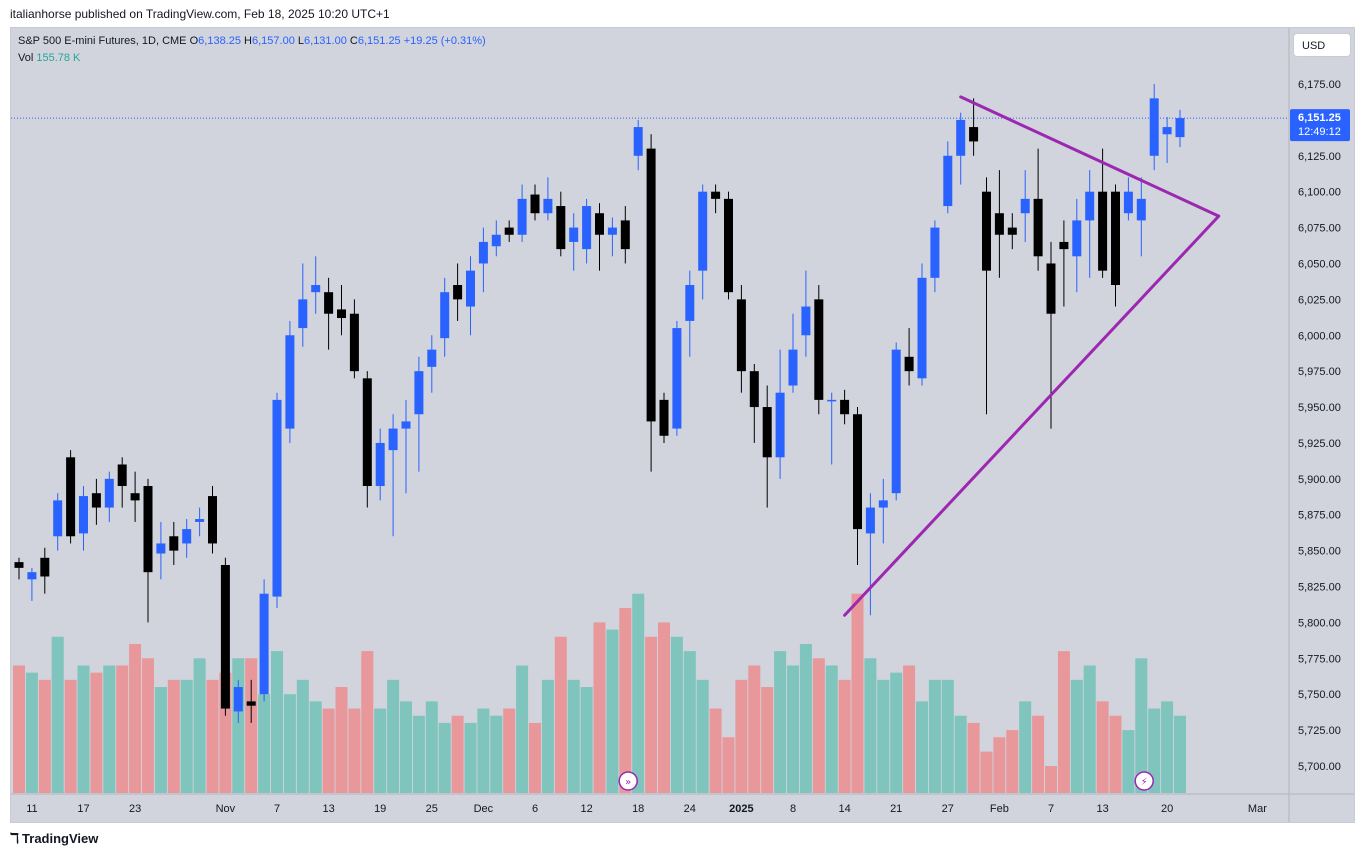  What do you see at coordinates (1319, 132) in the screenshot?
I see `price-tag-countdown: 12:49:12` at bounding box center [1319, 132].